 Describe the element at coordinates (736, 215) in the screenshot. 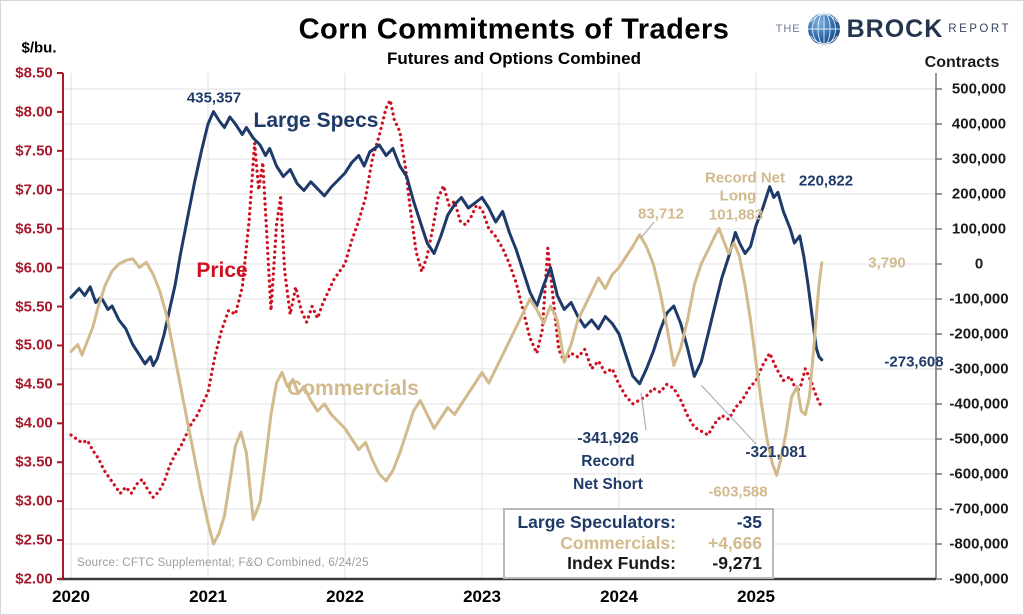

I see `annotation-101-883: 101,883` at that location.